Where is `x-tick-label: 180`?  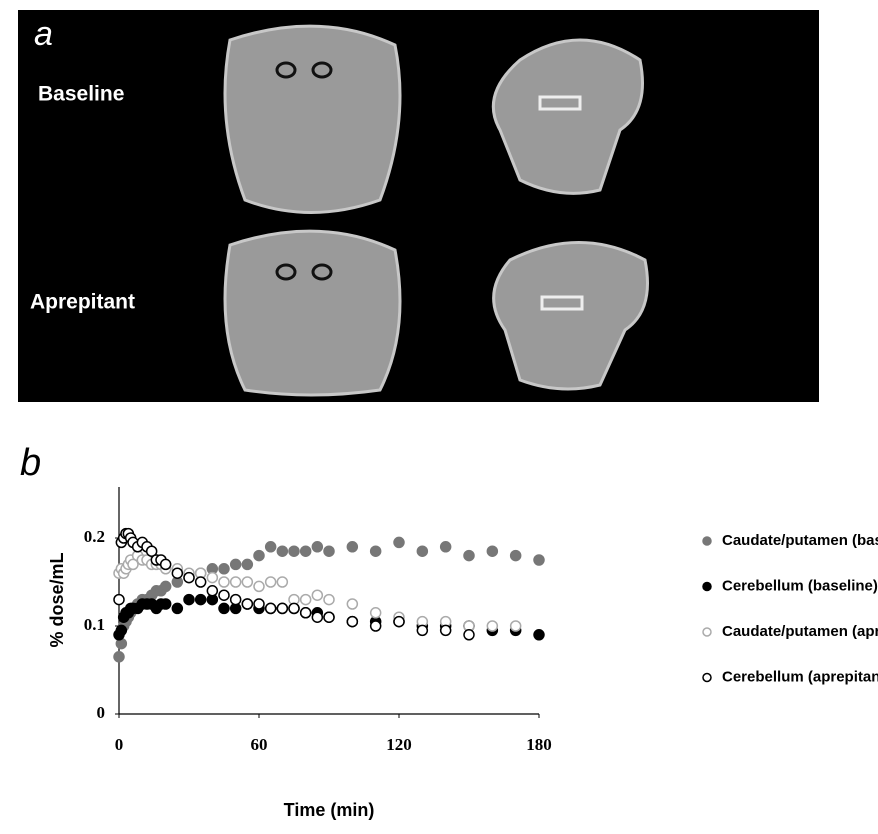
x-tick-label: 180 is located at coordinates (539, 744).